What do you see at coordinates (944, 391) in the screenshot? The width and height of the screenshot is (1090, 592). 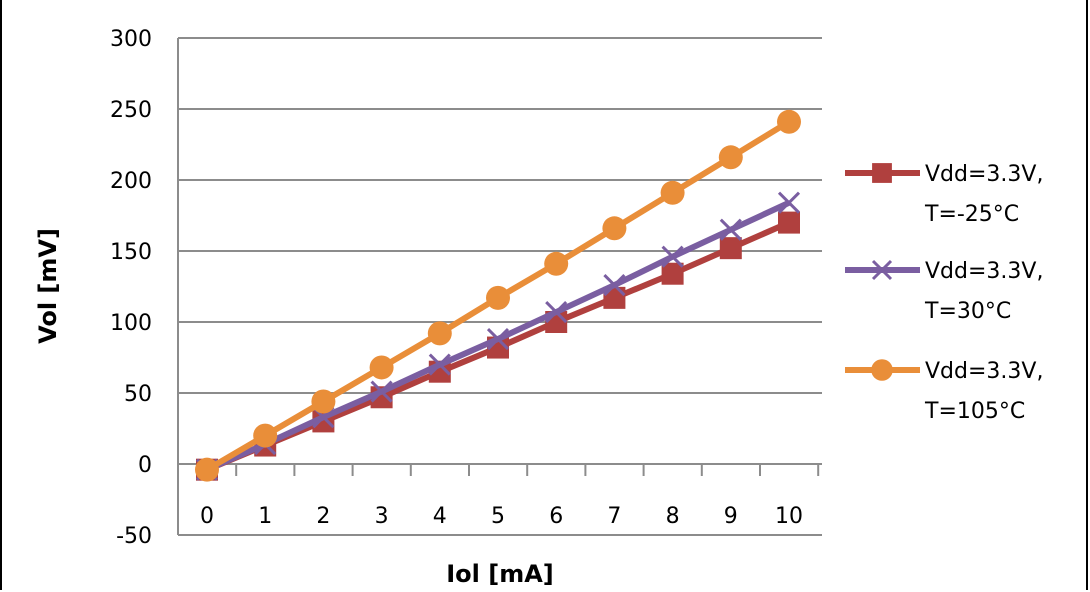 I see `legend-item: Vdd=3.3V, T=105°C` at bounding box center [944, 391].